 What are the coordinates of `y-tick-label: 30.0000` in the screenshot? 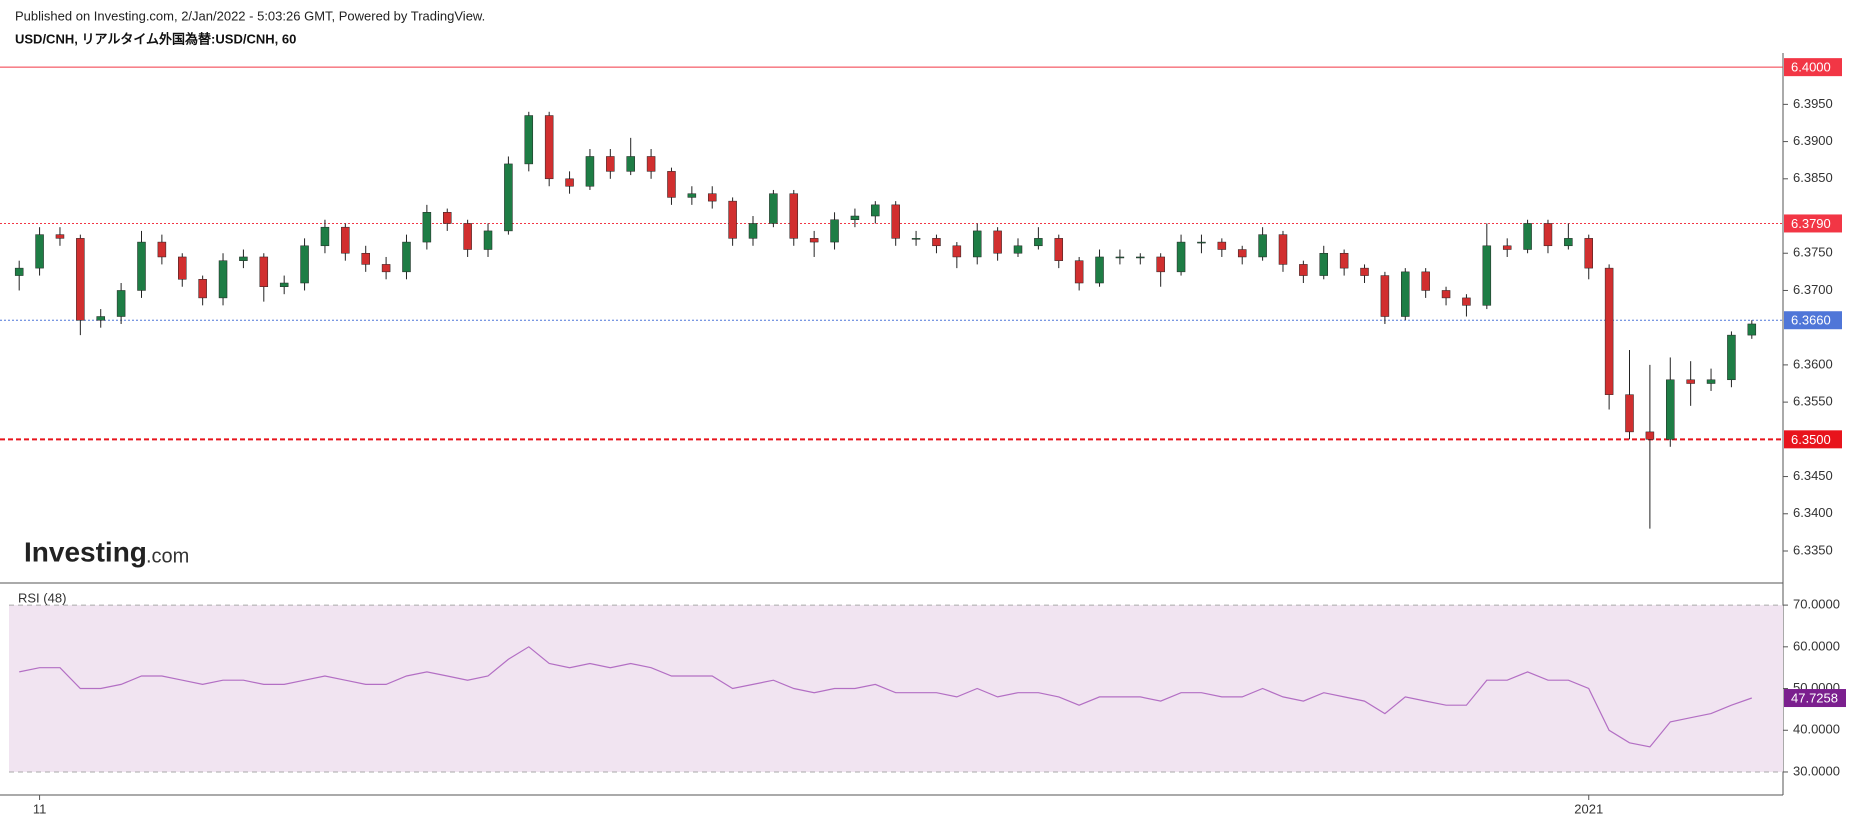 It's located at (1816, 770).